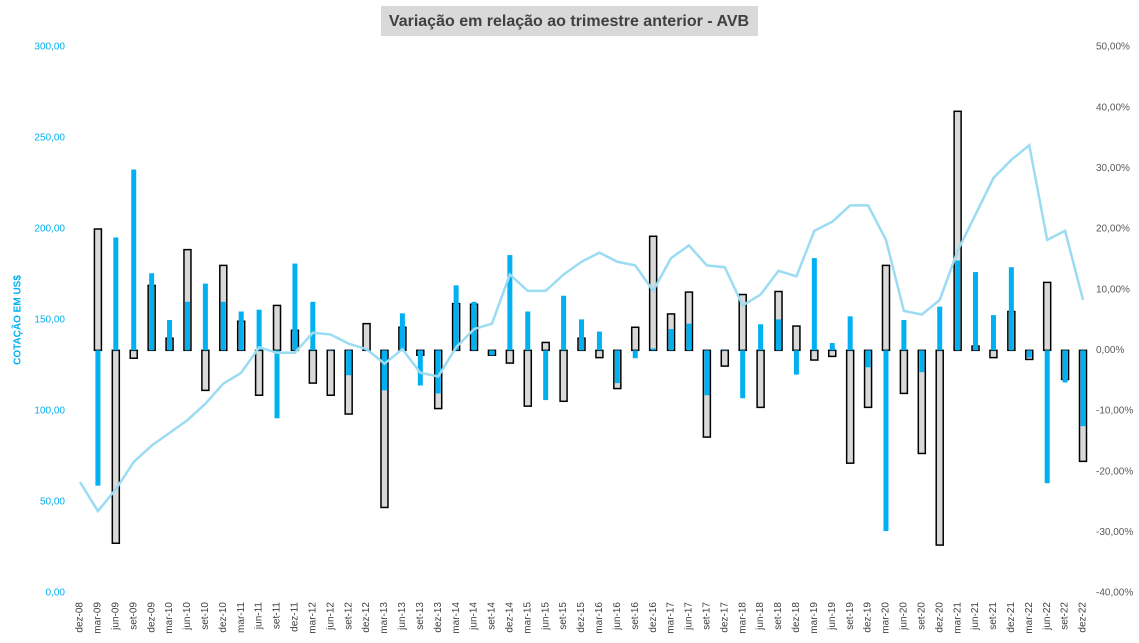 Image resolution: width=1139 pixels, height=643 pixels. Describe the element at coordinates (563, 616) in the screenshot. I see `x-tick-label: set-15` at that location.